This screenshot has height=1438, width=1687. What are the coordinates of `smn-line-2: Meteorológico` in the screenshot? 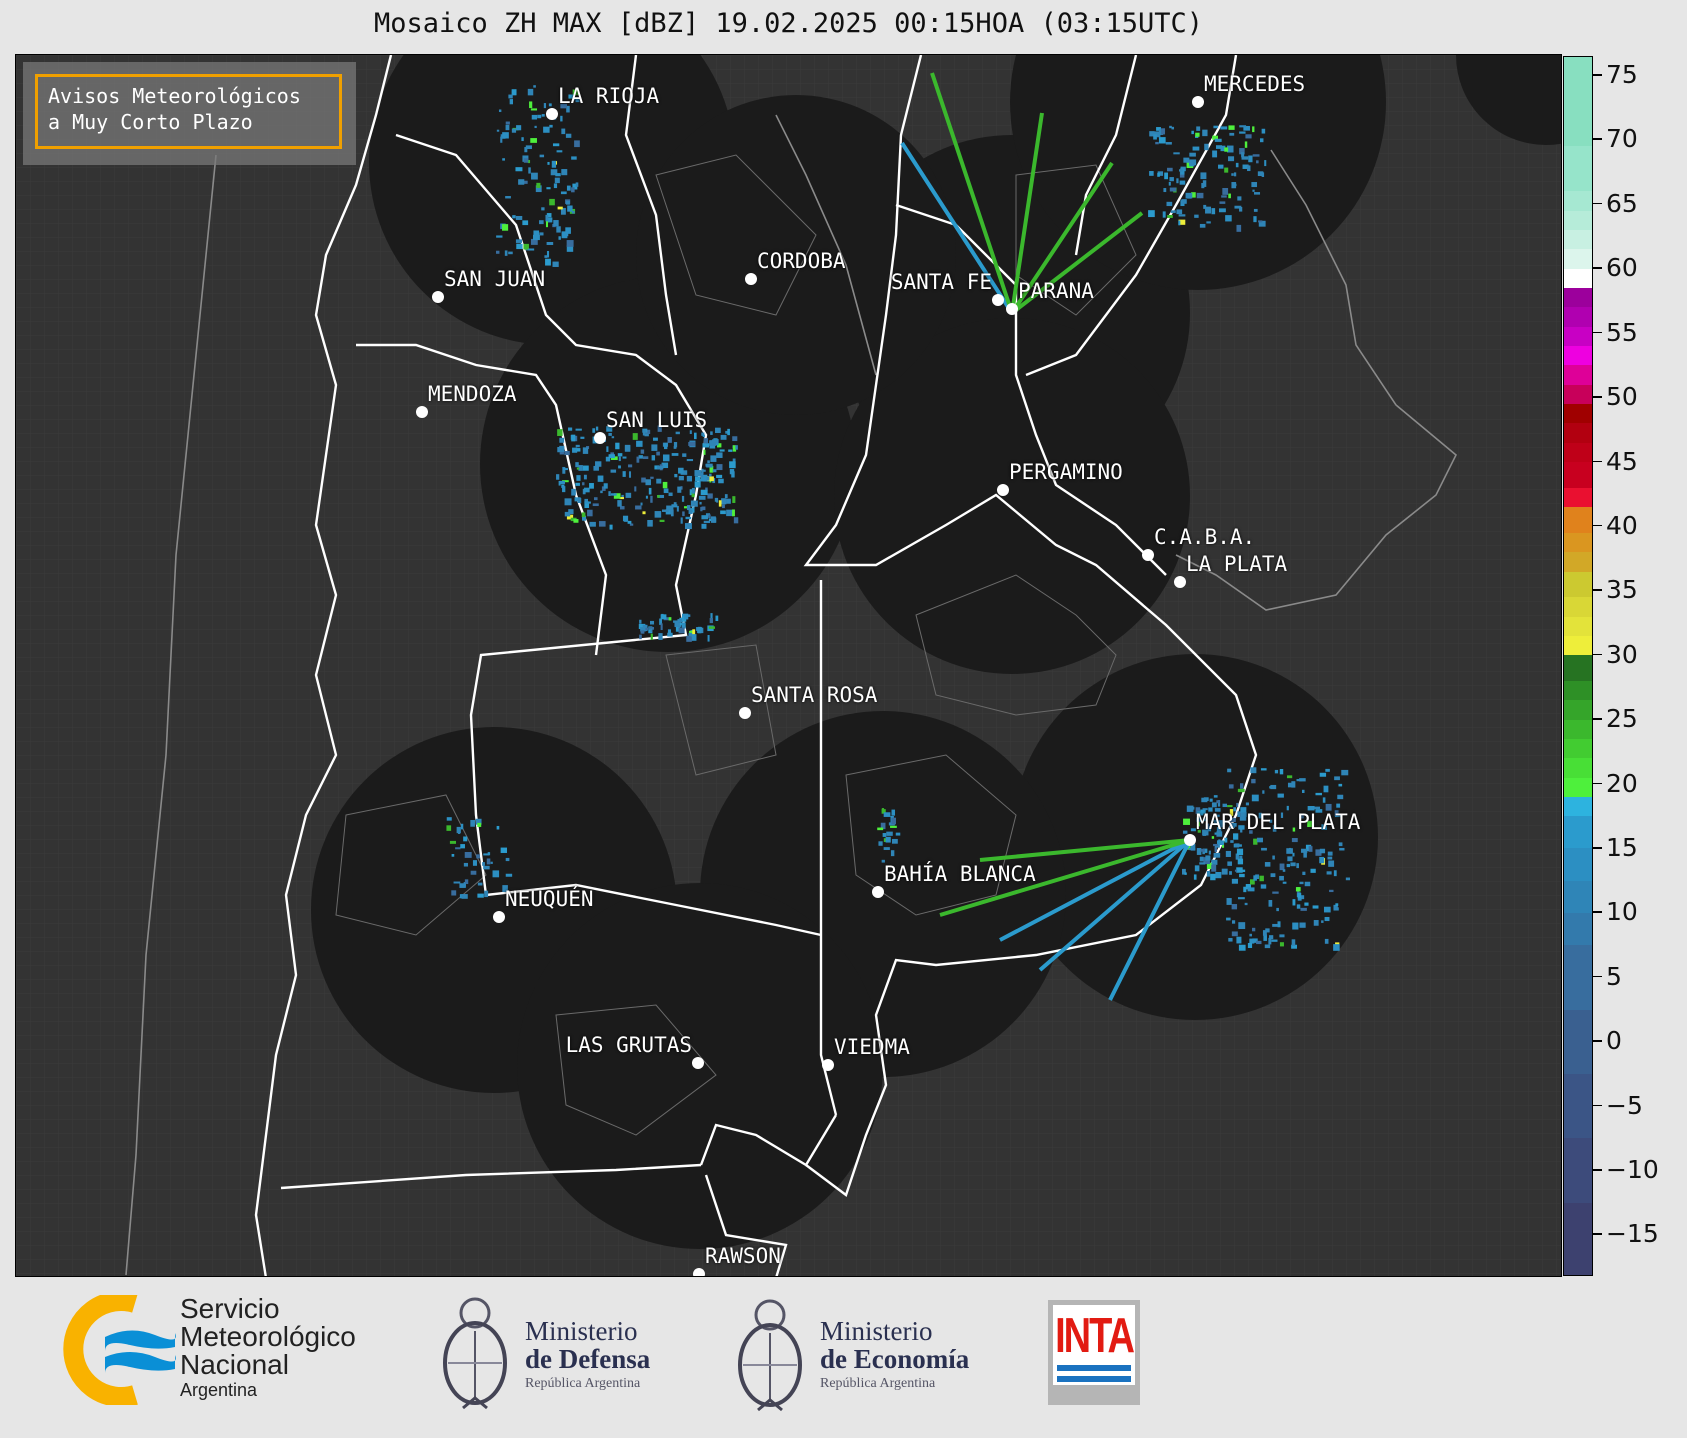 It's located at (268, 1336).